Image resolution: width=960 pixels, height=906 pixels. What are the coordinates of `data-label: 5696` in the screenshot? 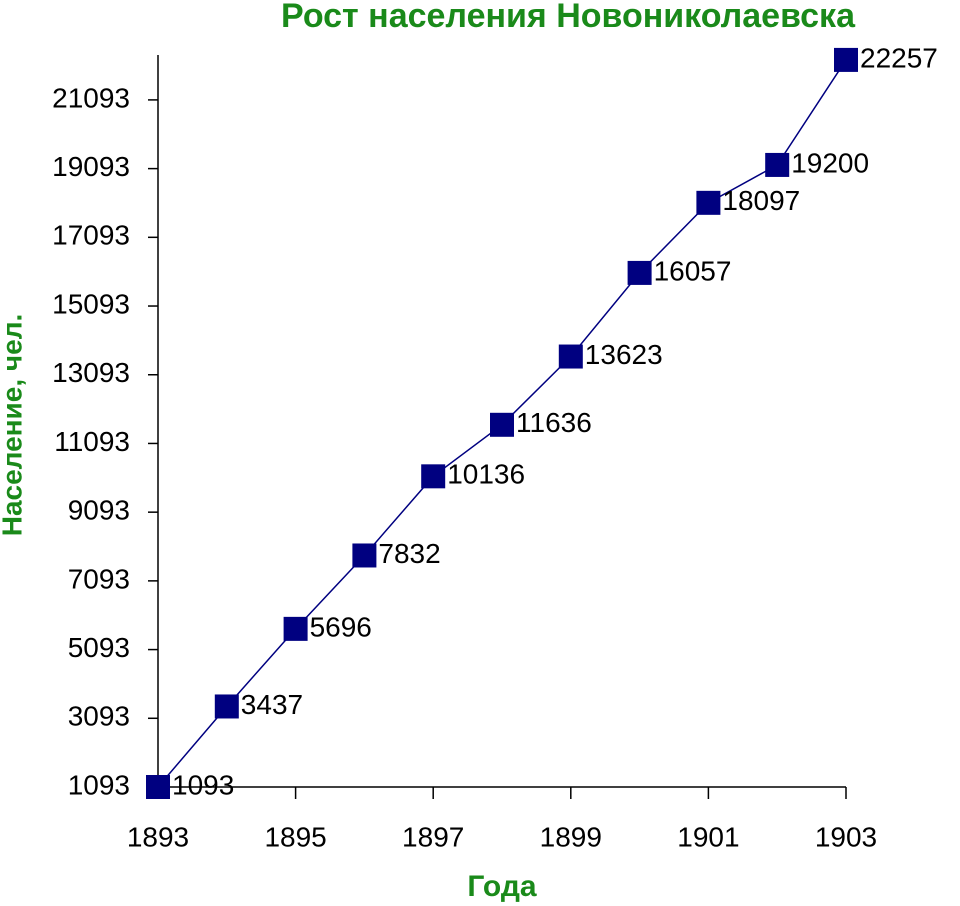 It's located at (341, 626).